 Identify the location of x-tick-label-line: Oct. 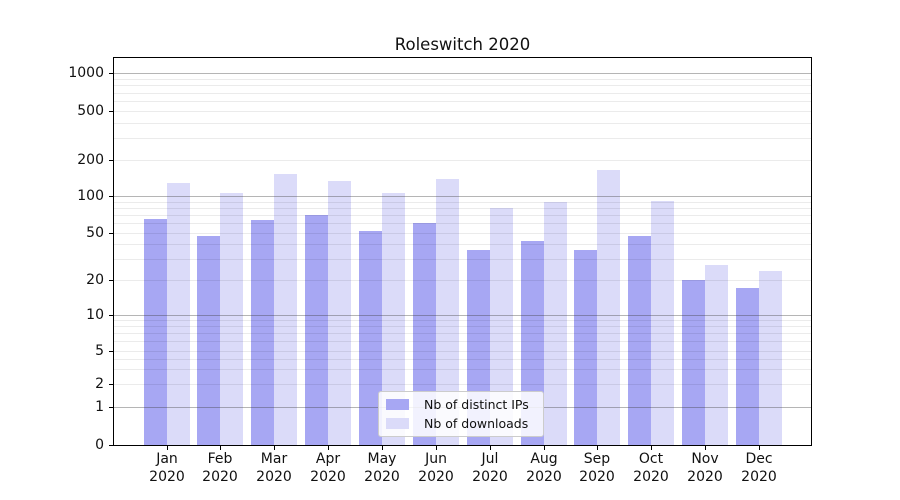
(651, 459).